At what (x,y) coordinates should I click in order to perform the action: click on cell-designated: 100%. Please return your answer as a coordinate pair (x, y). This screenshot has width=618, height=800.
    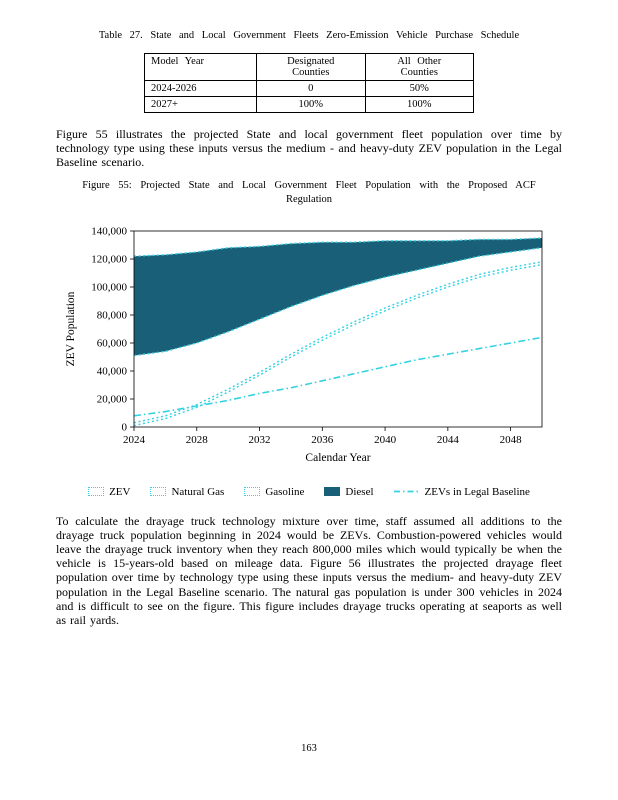
    Looking at the image, I should click on (311, 104).